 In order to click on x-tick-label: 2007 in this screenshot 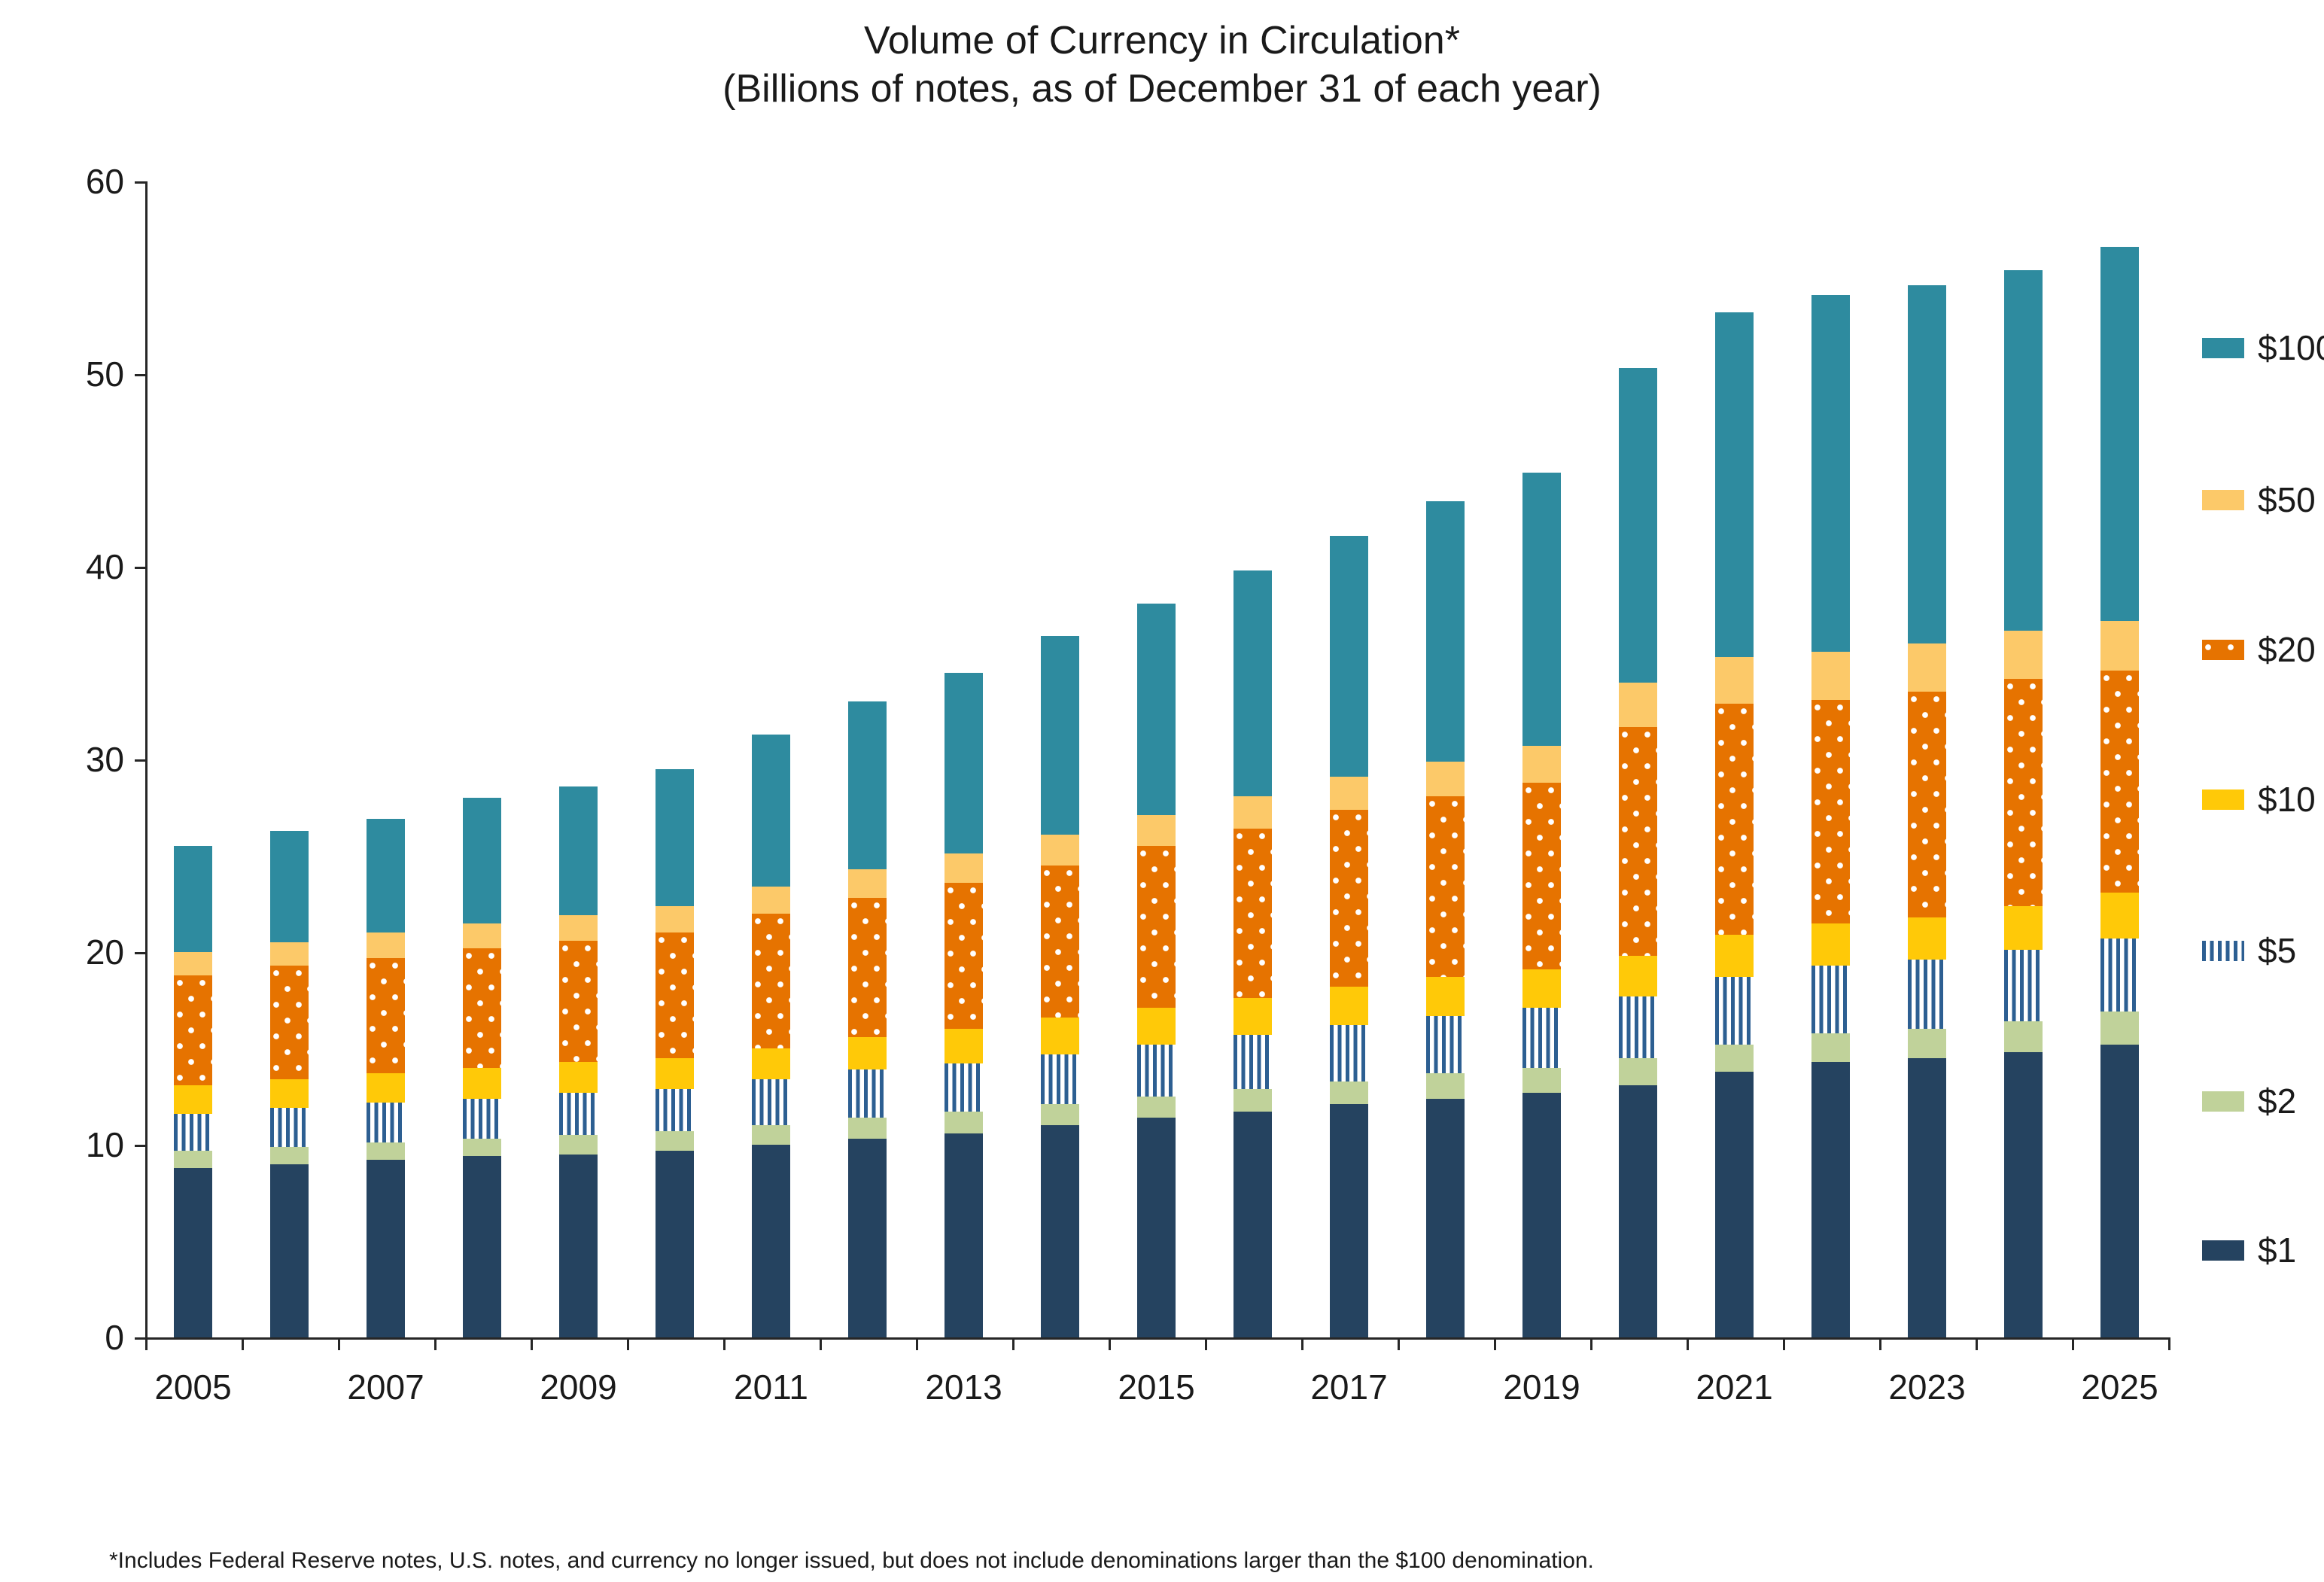, I will do `click(385, 1387)`.